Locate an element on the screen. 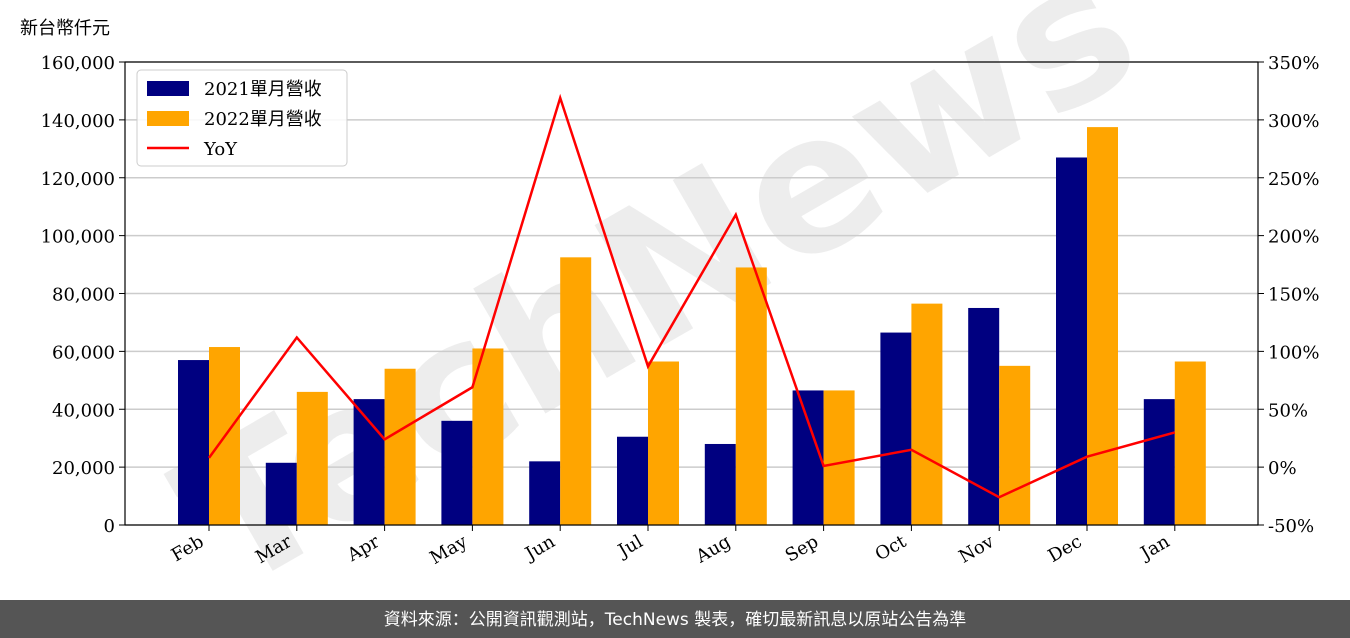  y2-tick-label: 300% is located at coordinates (1293, 121).